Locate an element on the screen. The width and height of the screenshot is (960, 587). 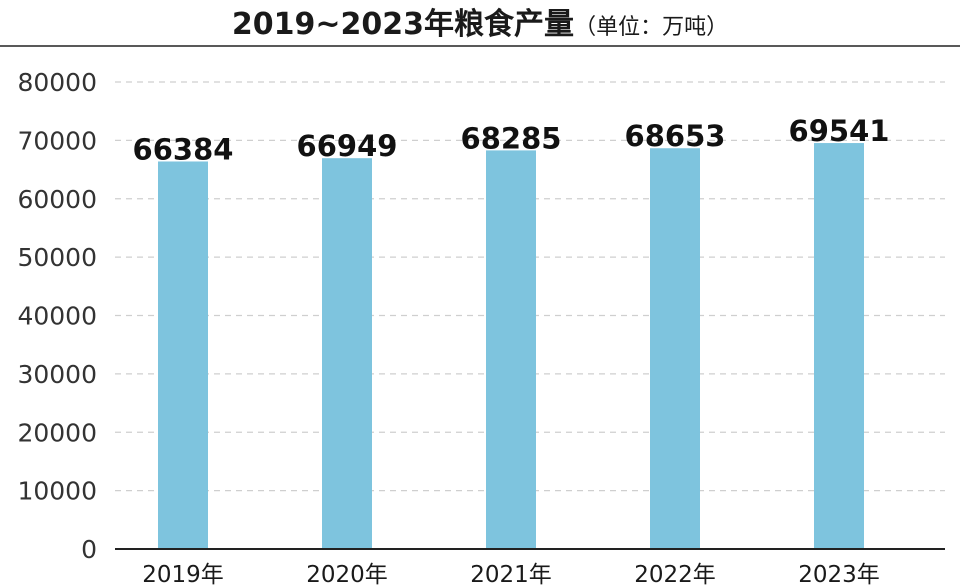
y-tick-label: 10000 is located at coordinates (57, 491).